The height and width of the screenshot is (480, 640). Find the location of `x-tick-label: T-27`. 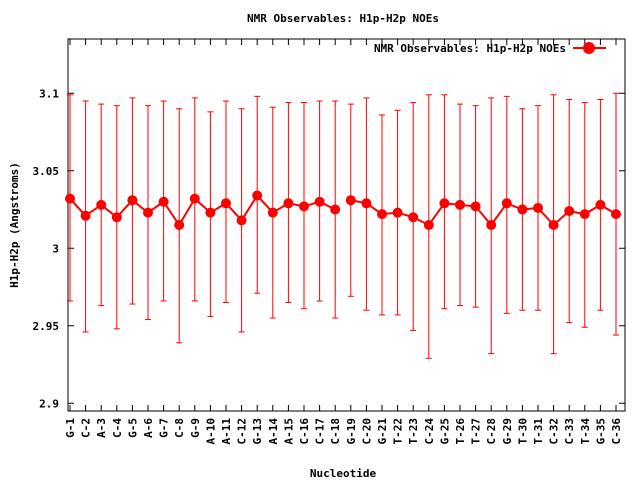

x-tick-label: T-27 is located at coordinates (476, 431).